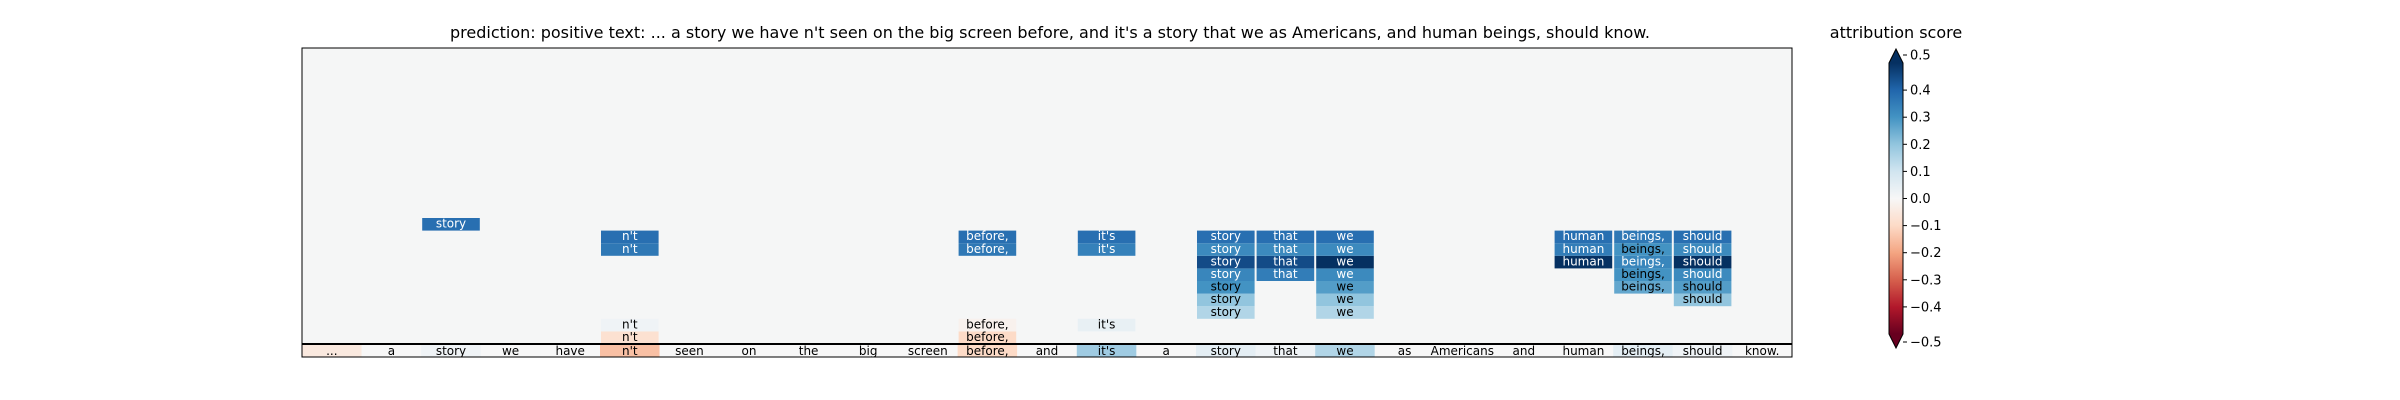  I want to click on token-label: as, so click(1405, 351).